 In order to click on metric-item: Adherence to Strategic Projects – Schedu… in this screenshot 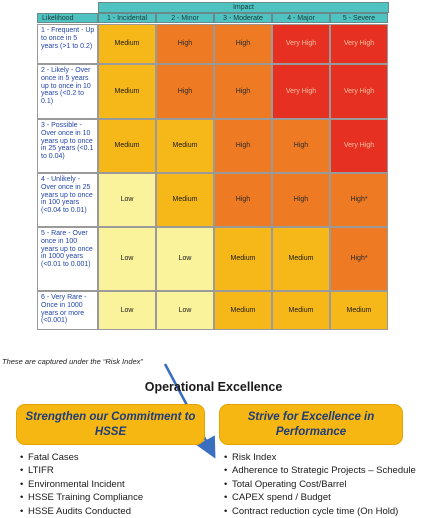, I will do `click(320, 470)`.